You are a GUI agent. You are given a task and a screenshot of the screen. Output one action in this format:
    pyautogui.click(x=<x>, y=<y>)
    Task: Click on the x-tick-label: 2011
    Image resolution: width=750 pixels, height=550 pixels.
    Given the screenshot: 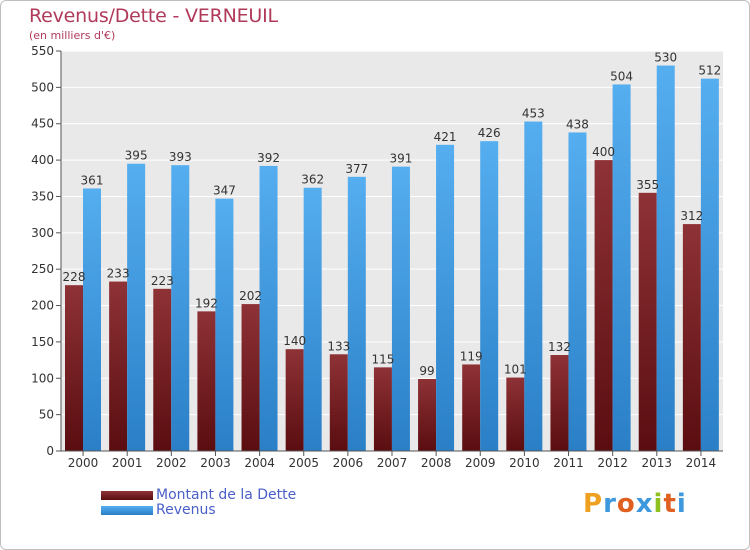 What is the action you would take?
    pyautogui.click(x=568, y=463)
    